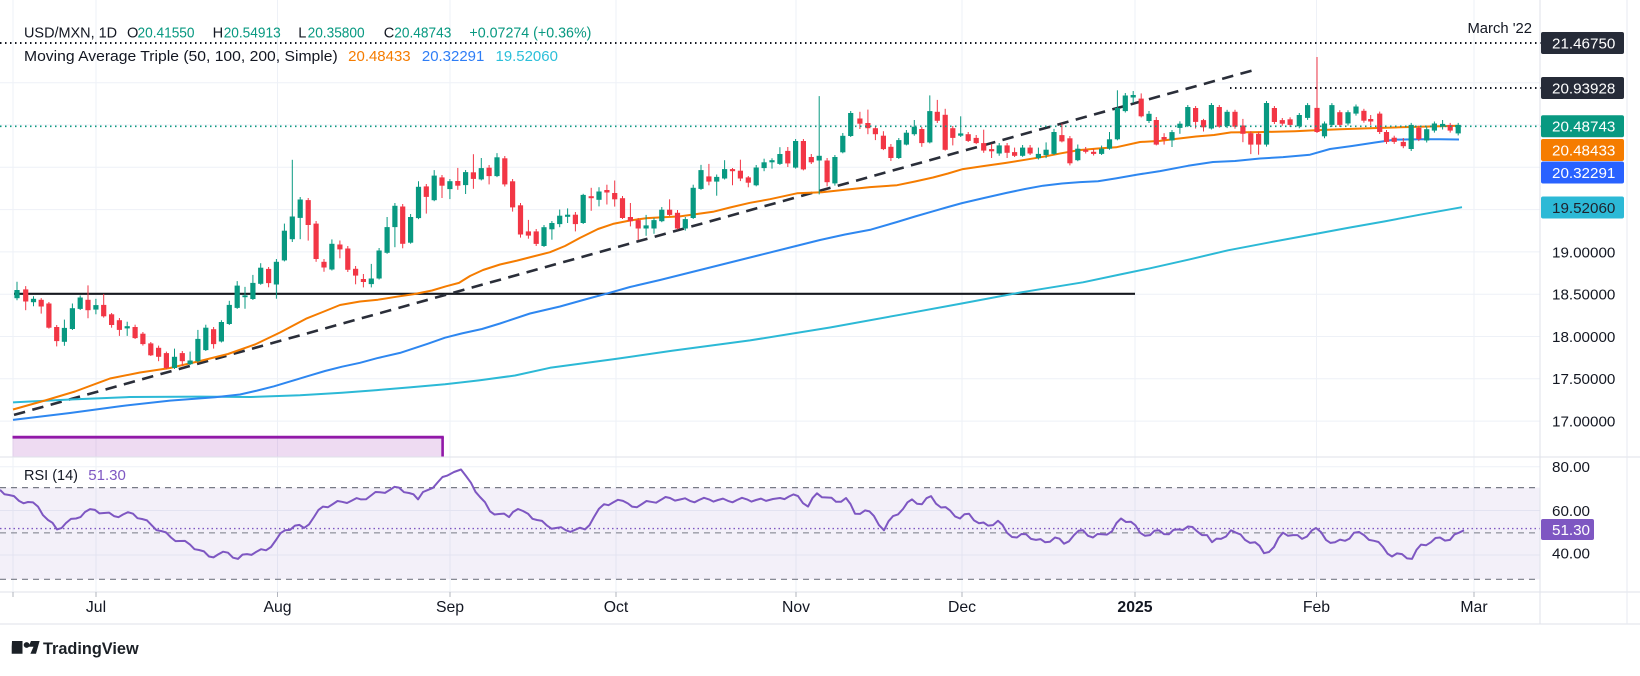  I want to click on svg-text: 80.00, so click(1571, 467).